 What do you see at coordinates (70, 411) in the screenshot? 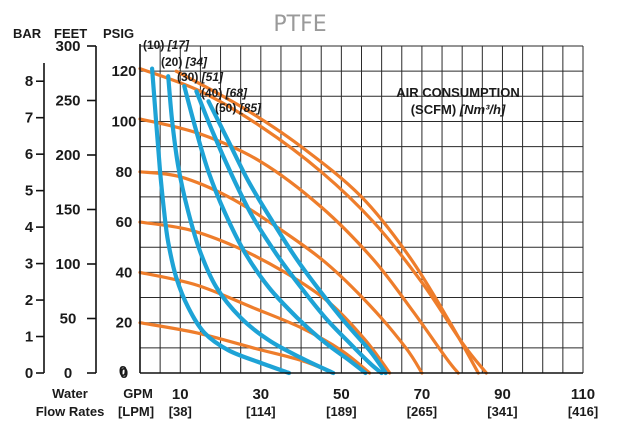
I see `x-axis-label-line2: Flow Rates` at bounding box center [70, 411].